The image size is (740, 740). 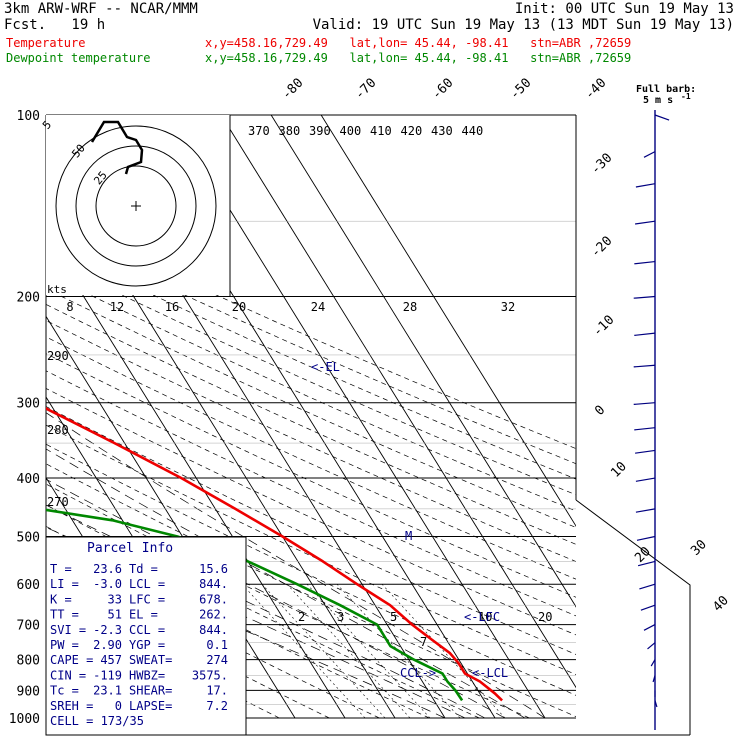 What do you see at coordinates (418, 673) in the screenshot?
I see `ccl-marker: CCL->` at bounding box center [418, 673].